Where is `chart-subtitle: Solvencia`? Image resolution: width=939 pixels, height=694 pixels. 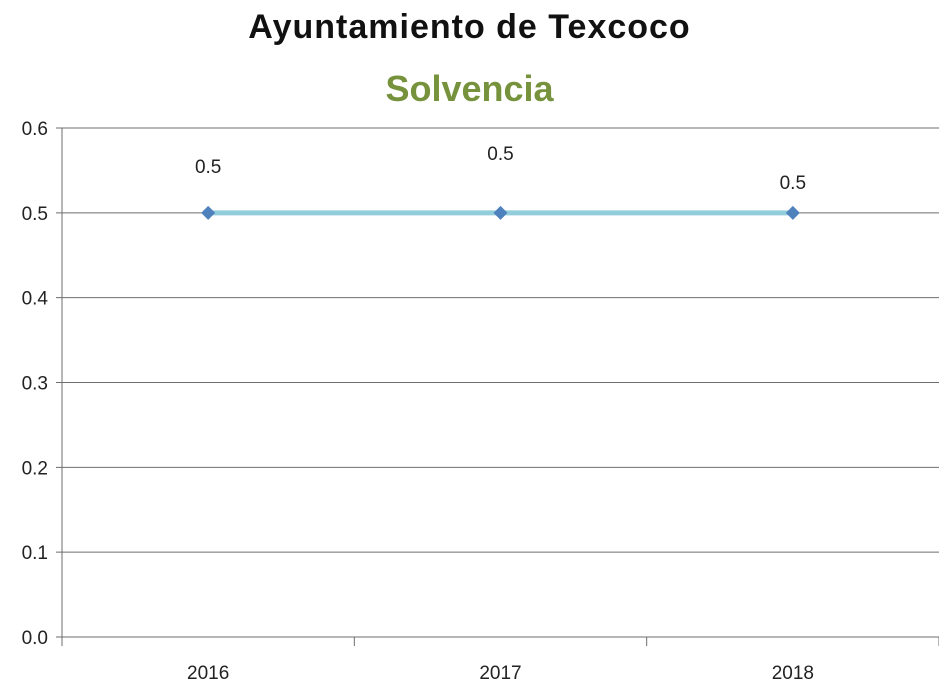
chart-subtitle: Solvencia is located at coordinates (469, 88).